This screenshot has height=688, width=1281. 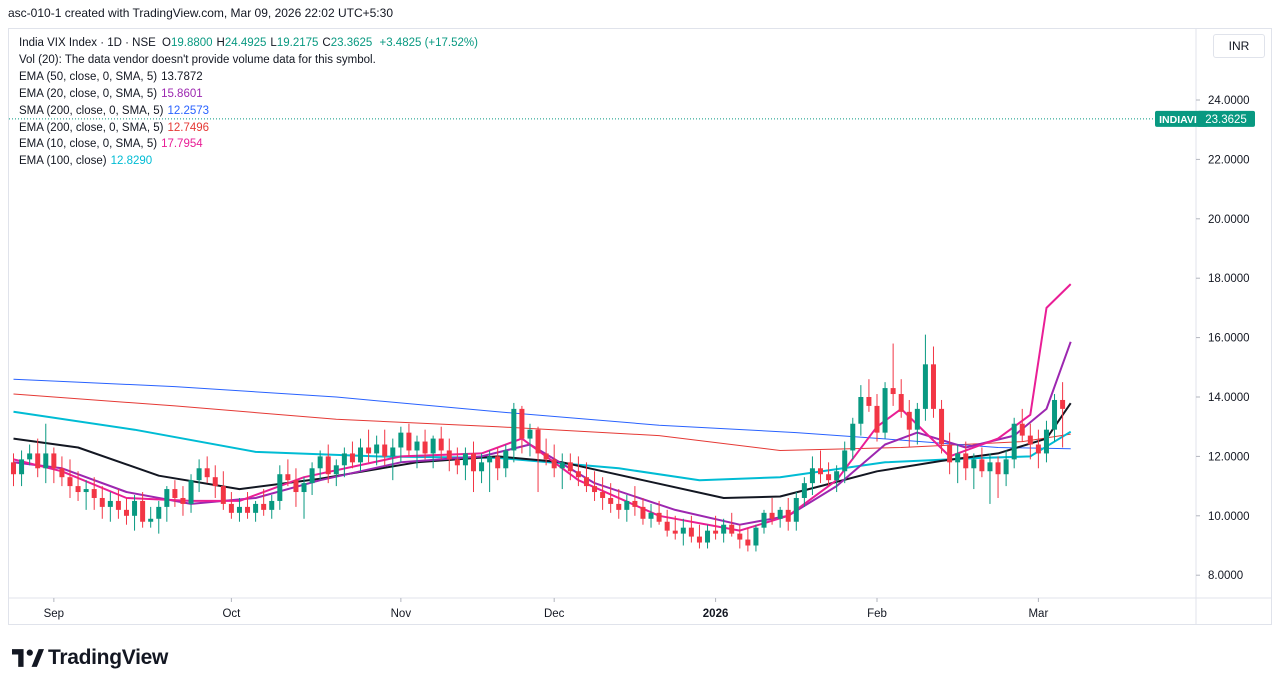 I want to click on legend-indicator-label: EMA (10, close, 0, SMA, 5), so click(x=88, y=144).